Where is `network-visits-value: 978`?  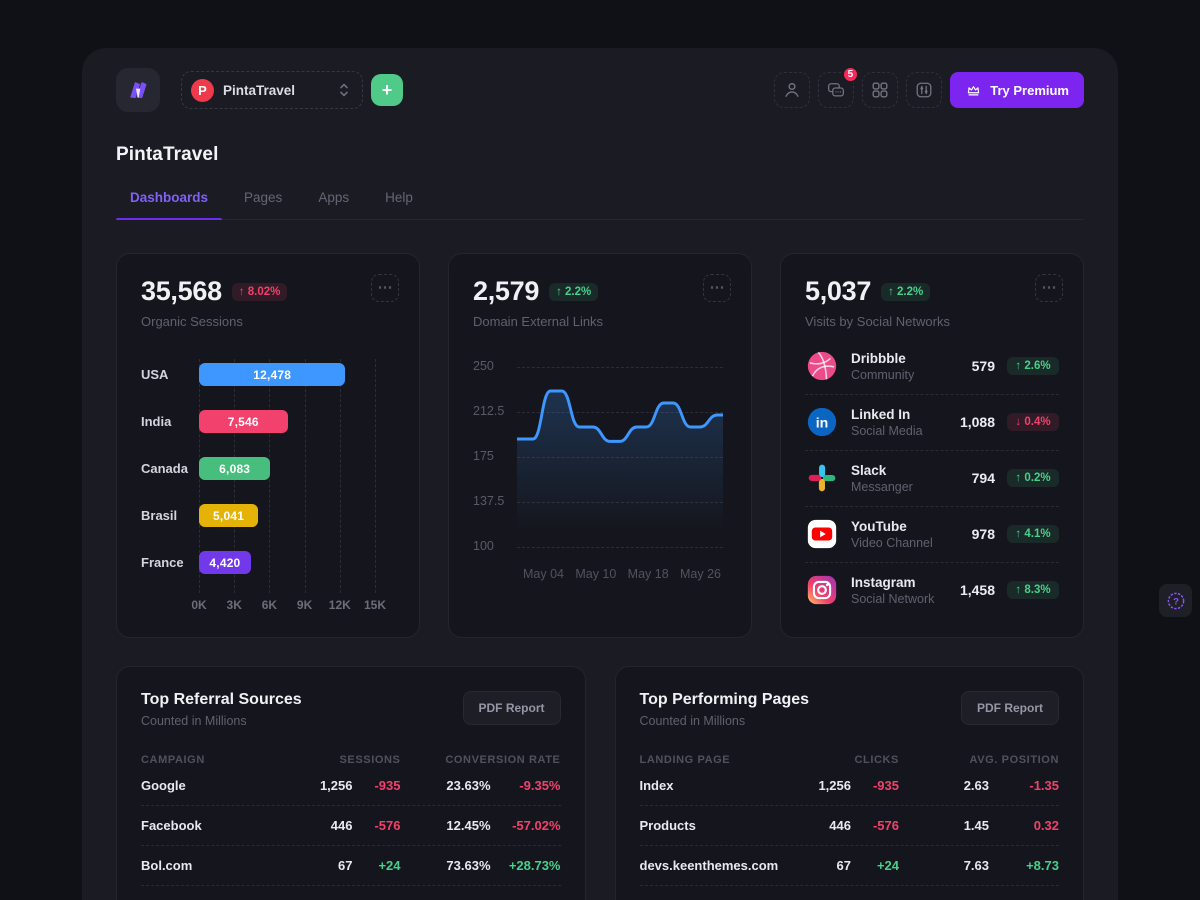
network-visits-value: 978 is located at coordinates (983, 534).